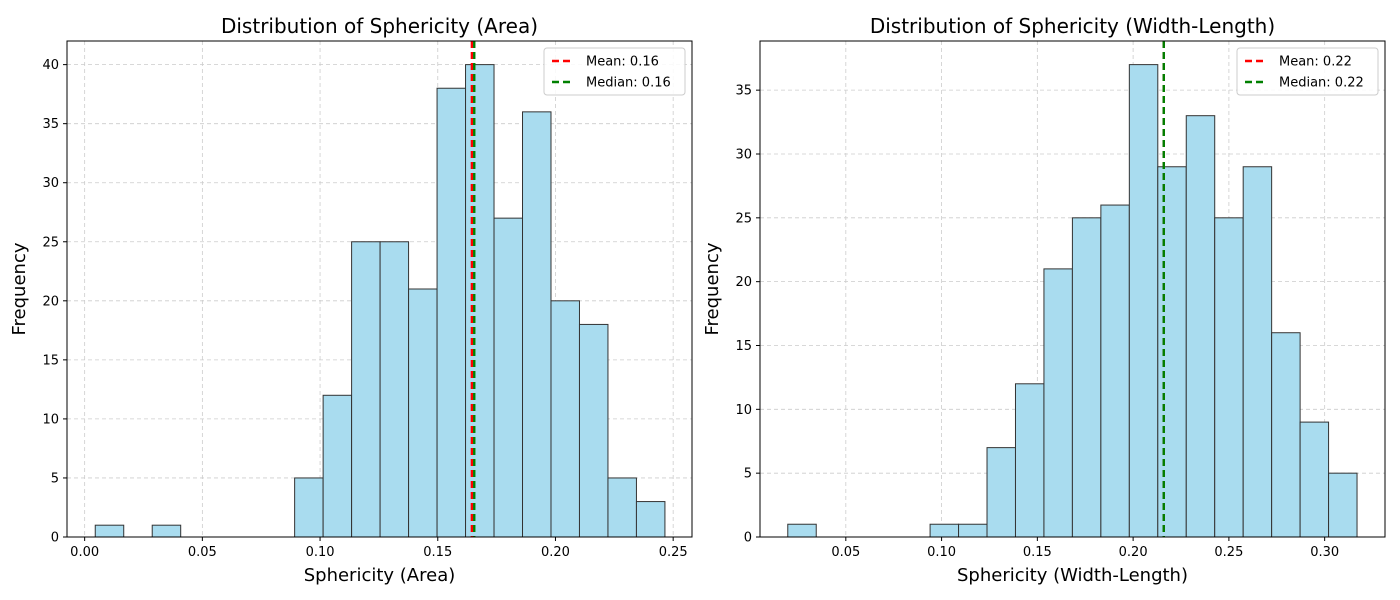 Image resolution: width=1400 pixels, height=600 pixels. I want to click on x-axis-label: Sphericity (Area), so click(380, 575).